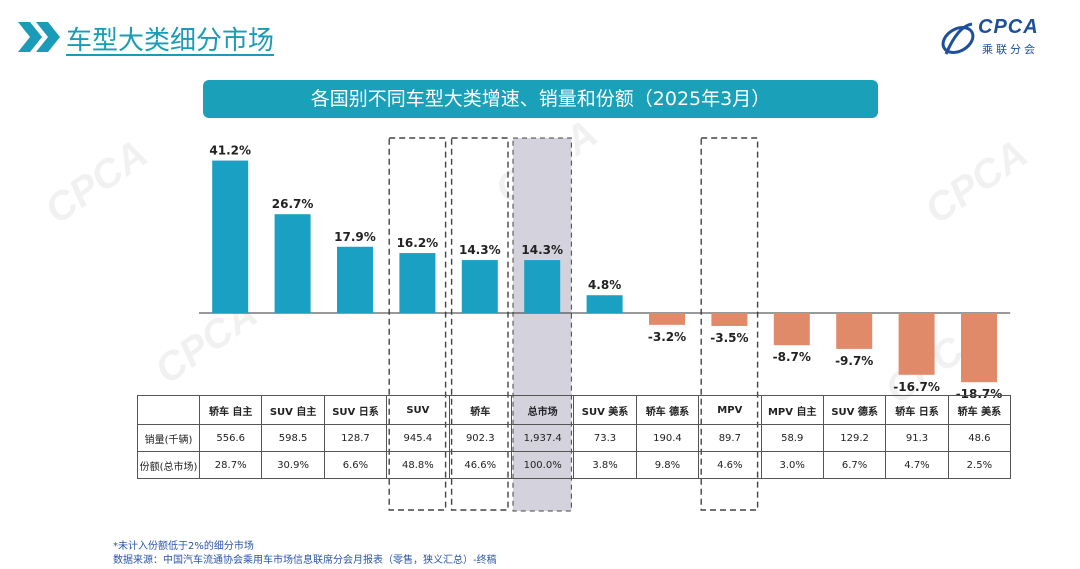 Image resolution: width=1080 pixels, height=569 pixels. Describe the element at coordinates (1010, 49) in the screenshot. I see `logo-subtext: 乘联分会` at that location.